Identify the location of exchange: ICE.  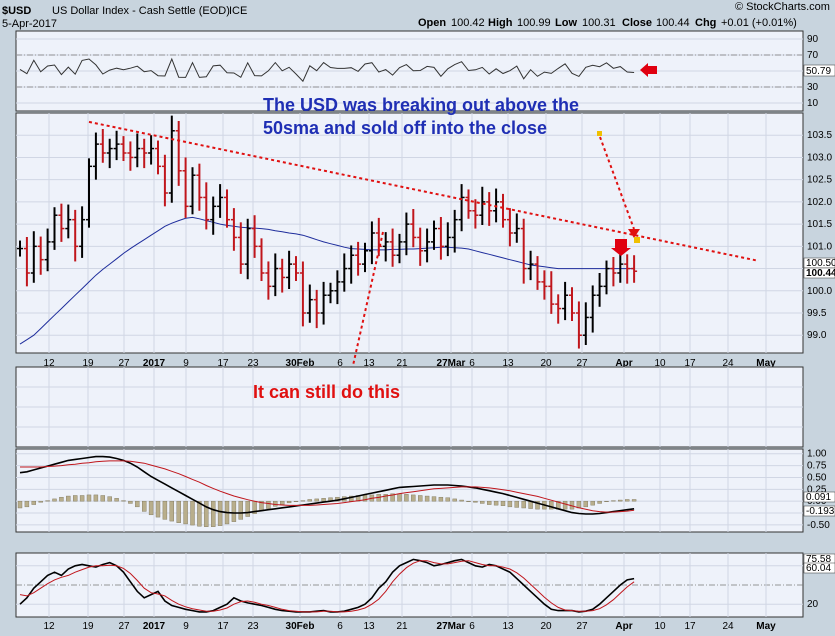
(238, 11).